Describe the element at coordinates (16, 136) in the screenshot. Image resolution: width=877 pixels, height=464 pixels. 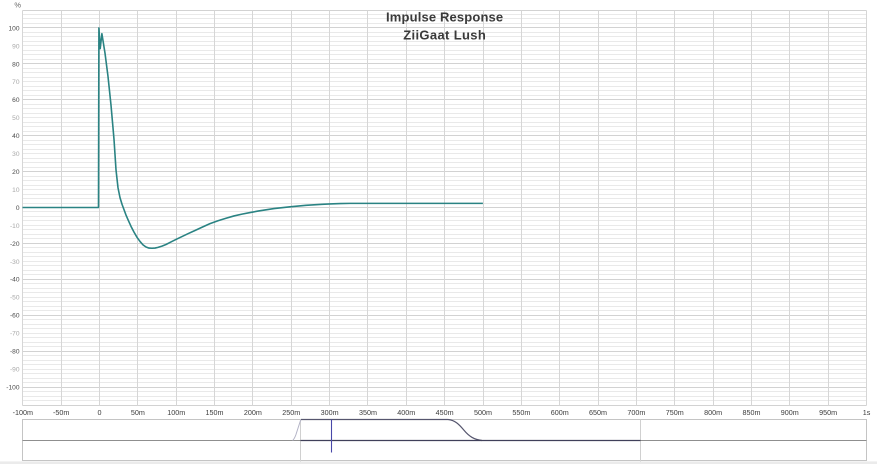
I see `svg-text: 40` at that location.